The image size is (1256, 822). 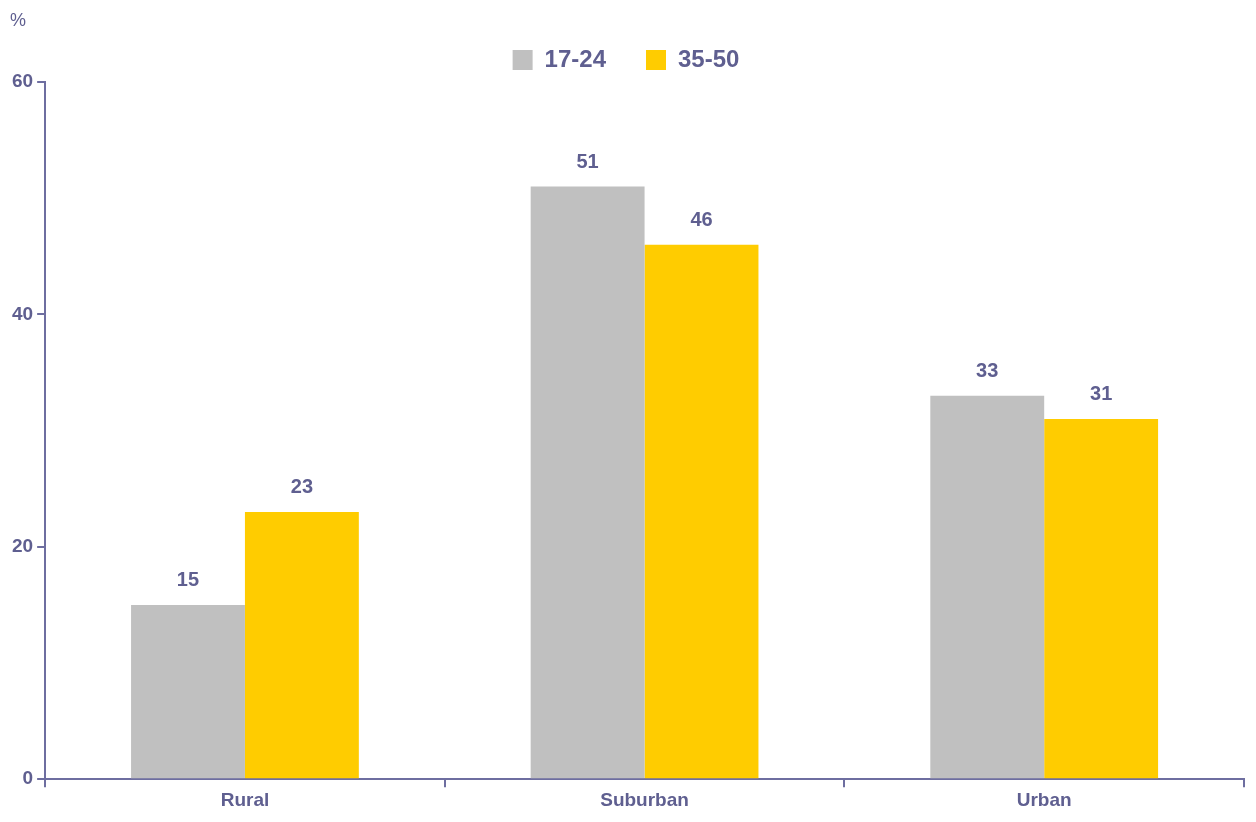 What do you see at coordinates (644, 799) in the screenshot?
I see `x-tick-label: Suburban` at bounding box center [644, 799].